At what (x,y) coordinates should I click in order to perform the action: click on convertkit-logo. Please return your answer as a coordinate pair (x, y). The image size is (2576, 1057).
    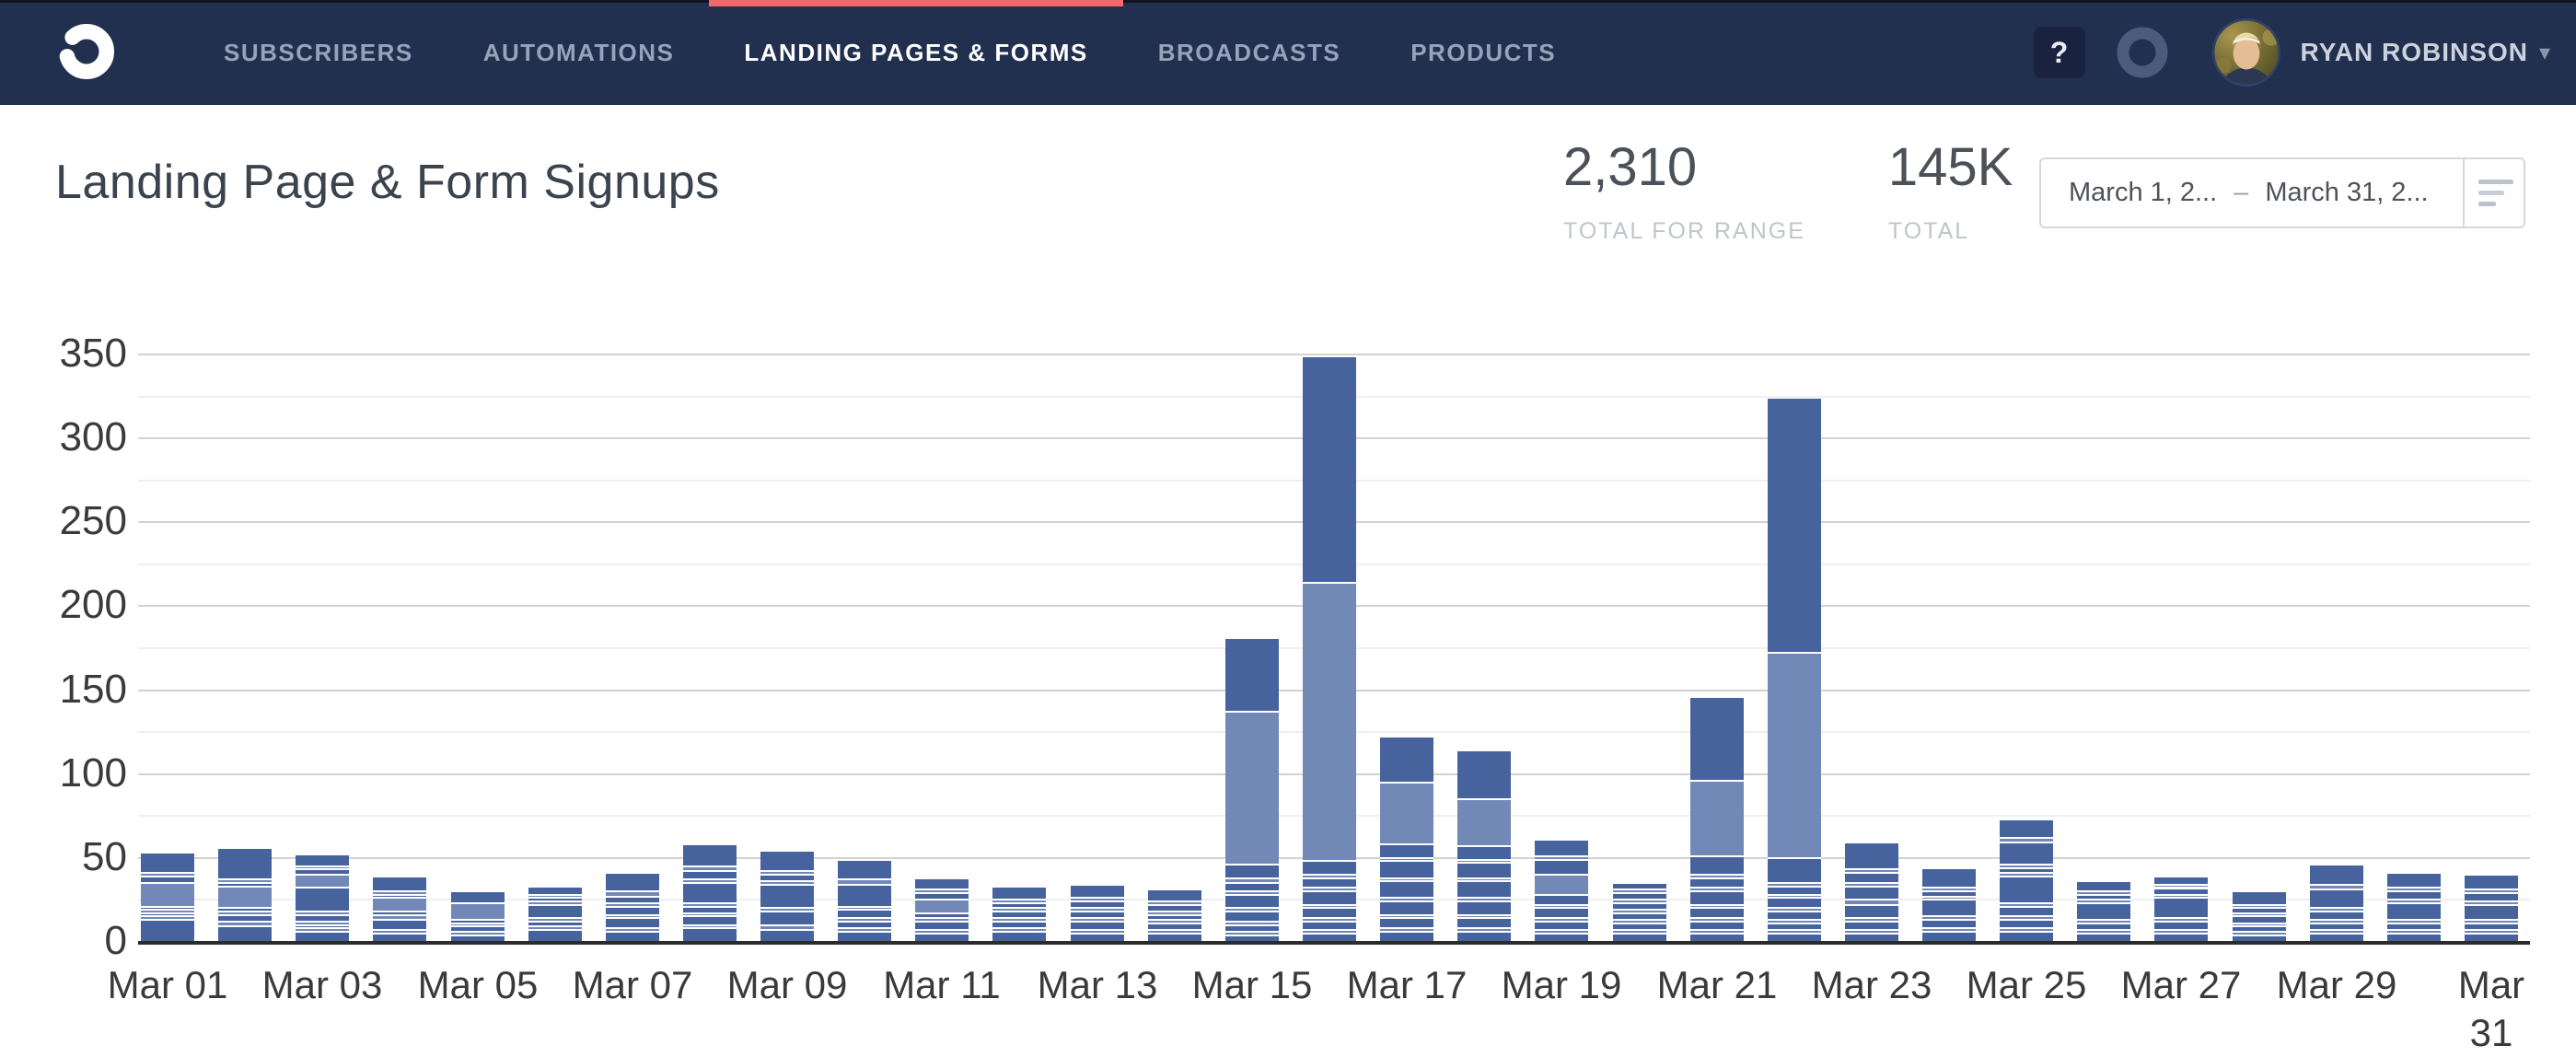
    Looking at the image, I should click on (86, 52).